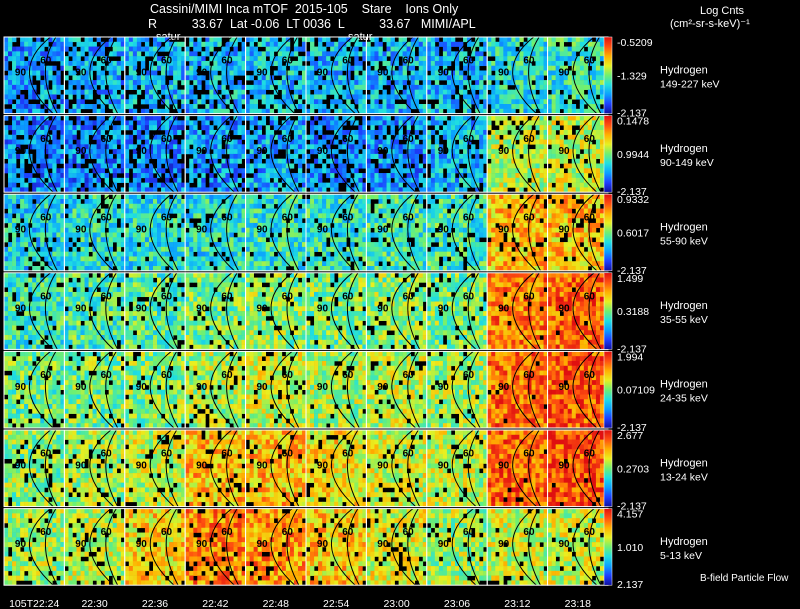 The height and width of the screenshot is (609, 800). Describe the element at coordinates (94, 468) in the screenshot. I see `heatmap-panel-r5-c1: 90 60` at that location.